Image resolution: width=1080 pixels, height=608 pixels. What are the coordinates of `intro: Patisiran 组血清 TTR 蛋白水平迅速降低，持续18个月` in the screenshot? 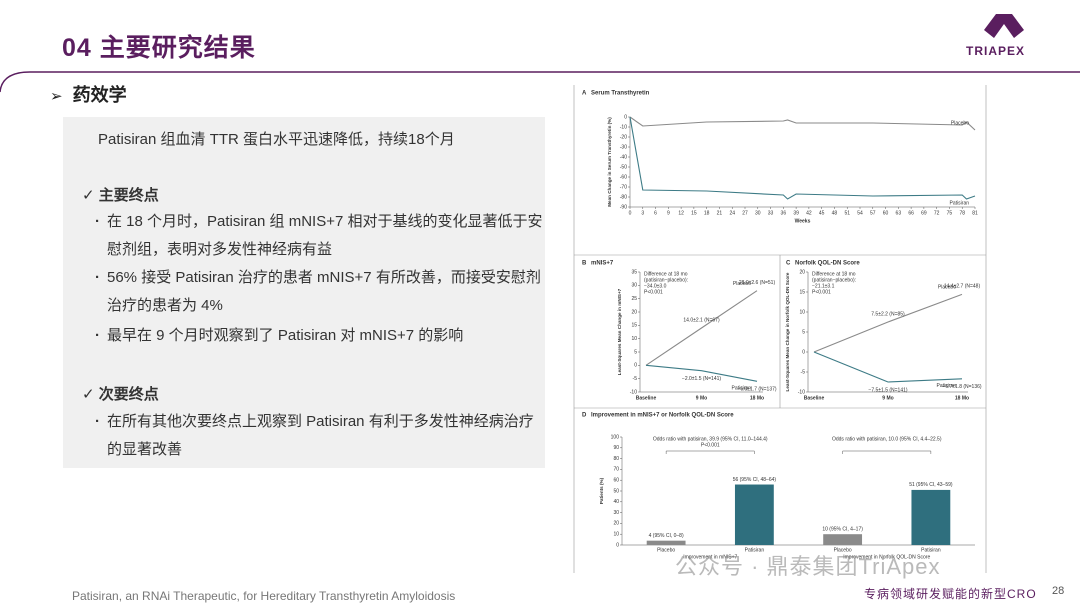 It's located at (276, 139).